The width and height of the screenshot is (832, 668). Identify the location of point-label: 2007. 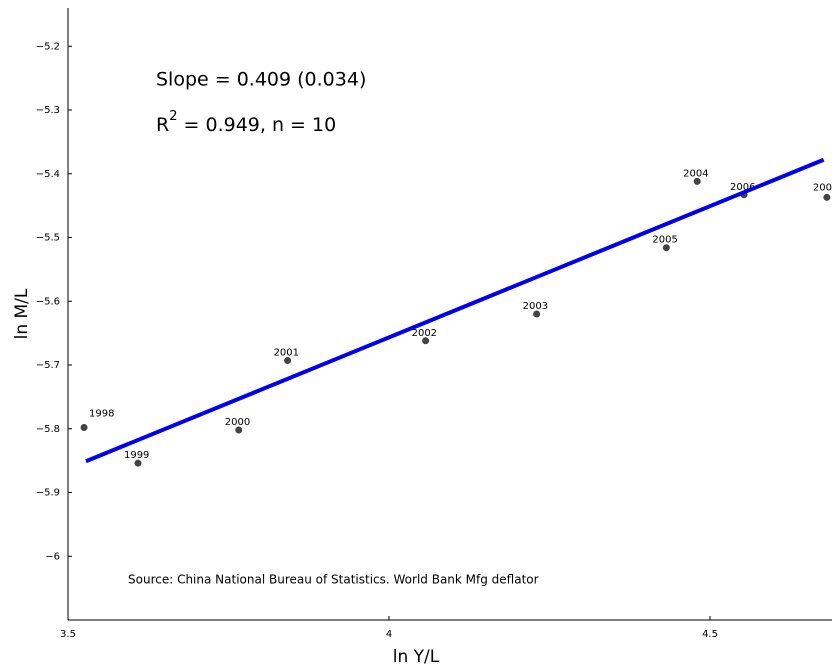
(822, 187).